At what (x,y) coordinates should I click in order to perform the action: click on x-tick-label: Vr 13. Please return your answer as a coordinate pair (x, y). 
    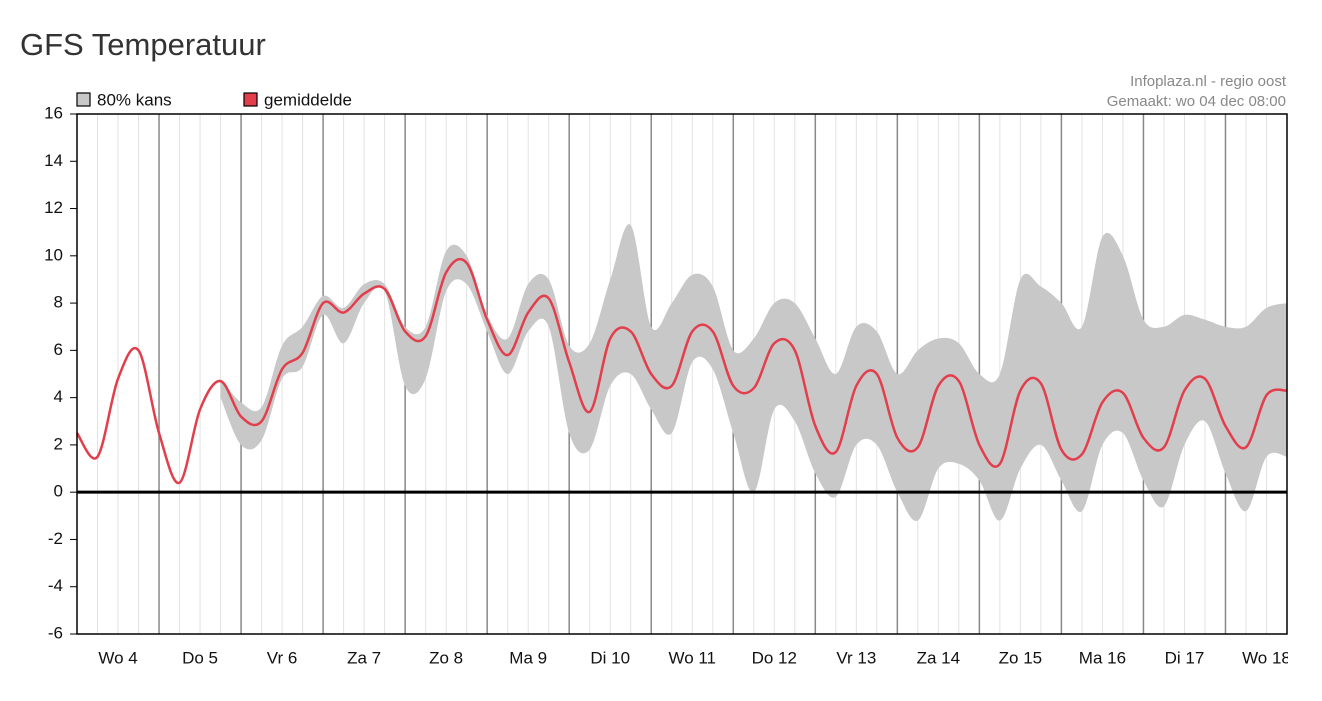
    Looking at the image, I should click on (856, 657).